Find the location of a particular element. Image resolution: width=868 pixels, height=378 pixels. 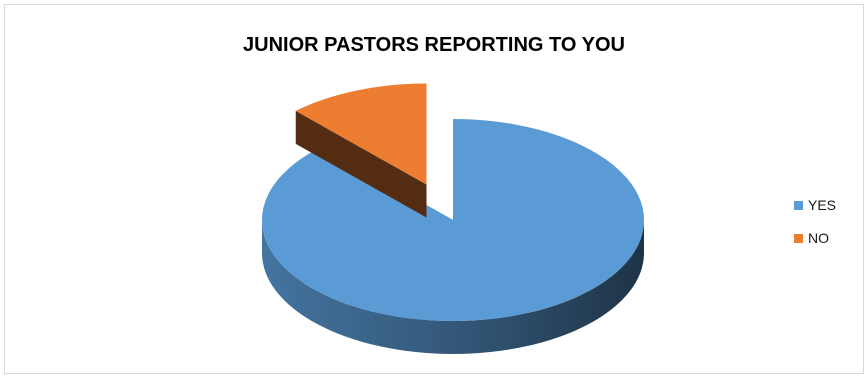

pie-slice-no is located at coordinates (361, 150).